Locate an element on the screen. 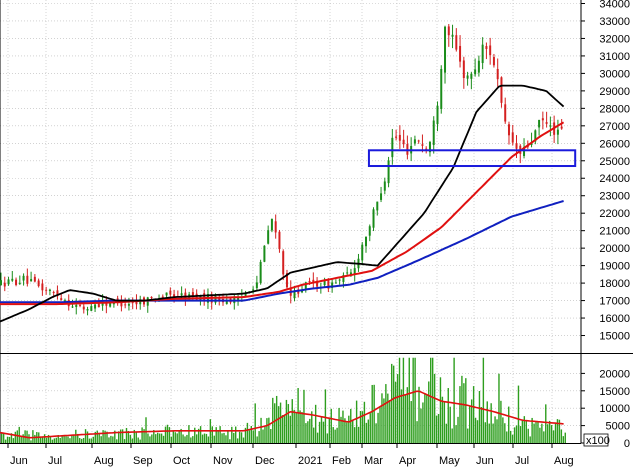  date-tick-label: Jun is located at coordinates (19, 461).